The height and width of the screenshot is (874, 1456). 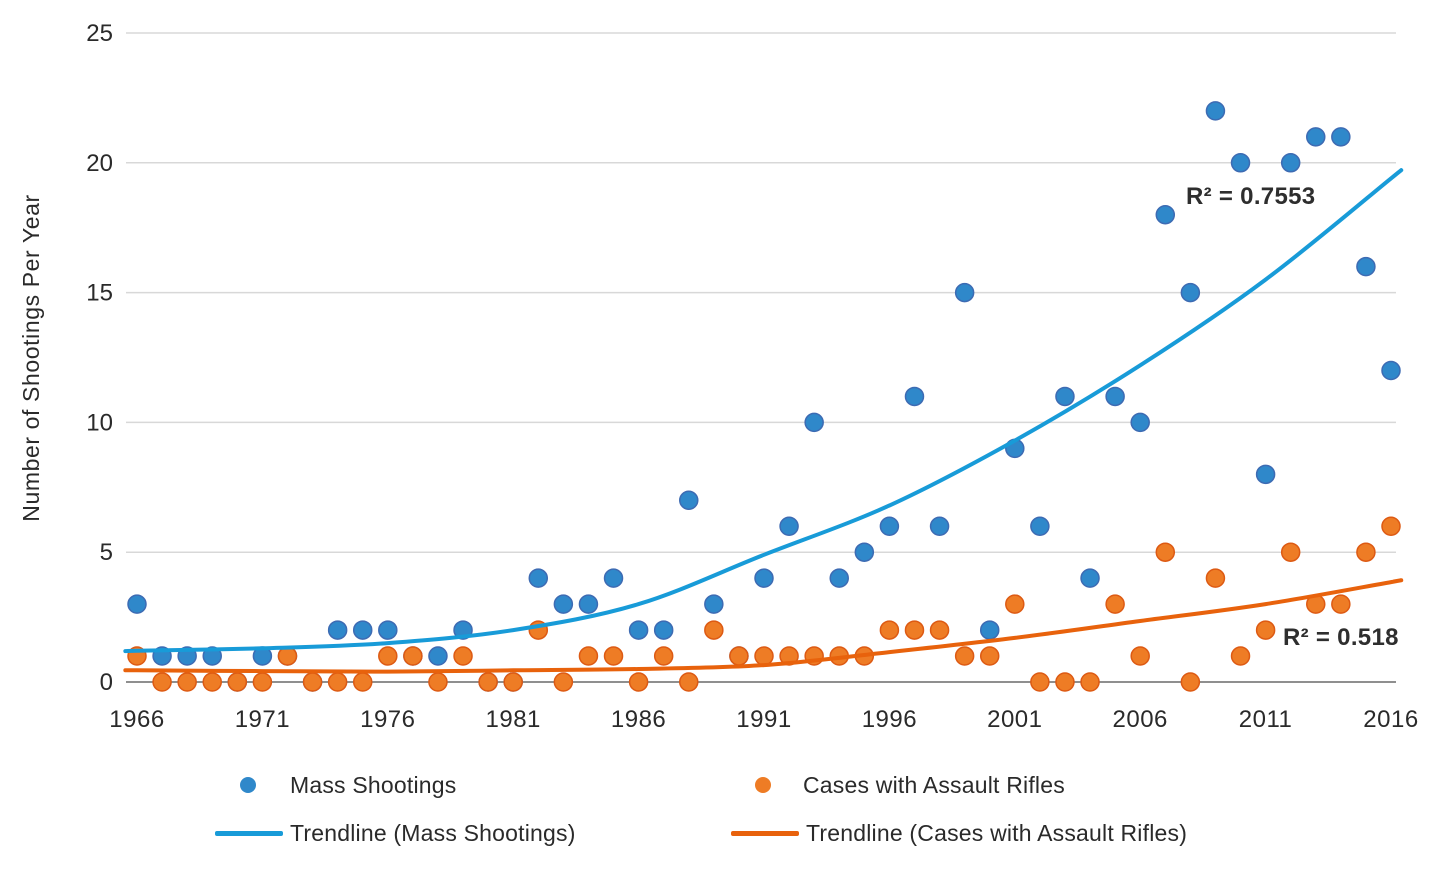 What do you see at coordinates (763, 719) in the screenshot?
I see `x-tick-label: 1991` at bounding box center [763, 719].